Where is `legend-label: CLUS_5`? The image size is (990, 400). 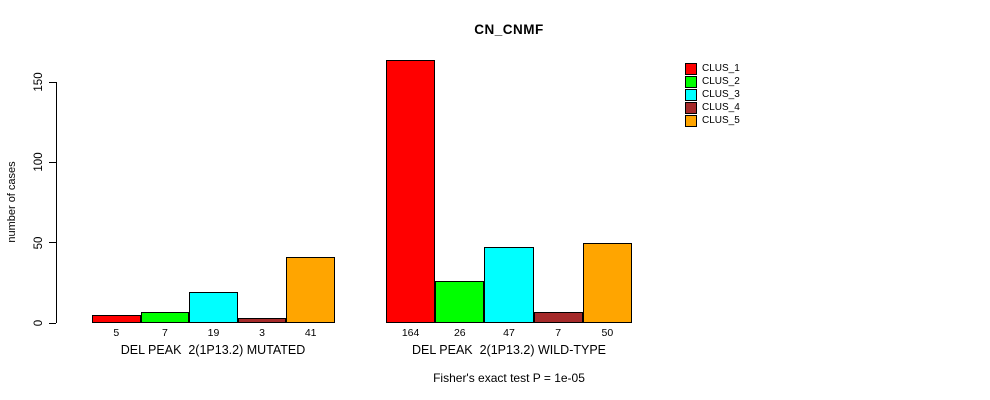
legend-label: CLUS_5 is located at coordinates (721, 120).